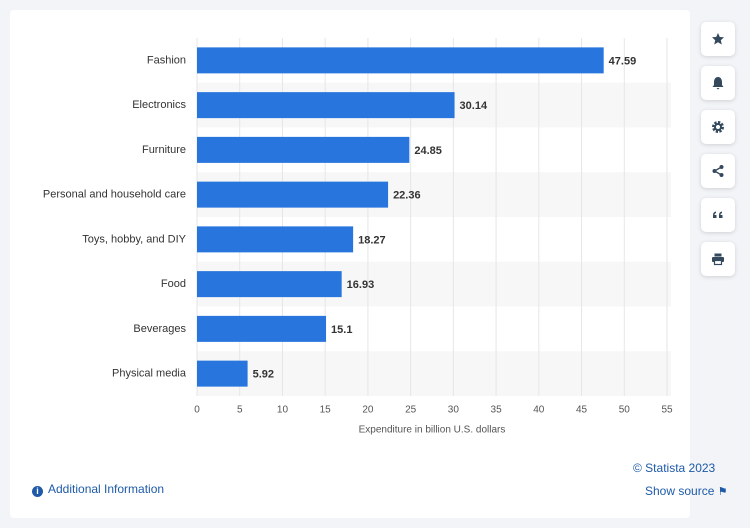 The image size is (750, 528). I want to click on flag-icon: ⚑, so click(722, 492).